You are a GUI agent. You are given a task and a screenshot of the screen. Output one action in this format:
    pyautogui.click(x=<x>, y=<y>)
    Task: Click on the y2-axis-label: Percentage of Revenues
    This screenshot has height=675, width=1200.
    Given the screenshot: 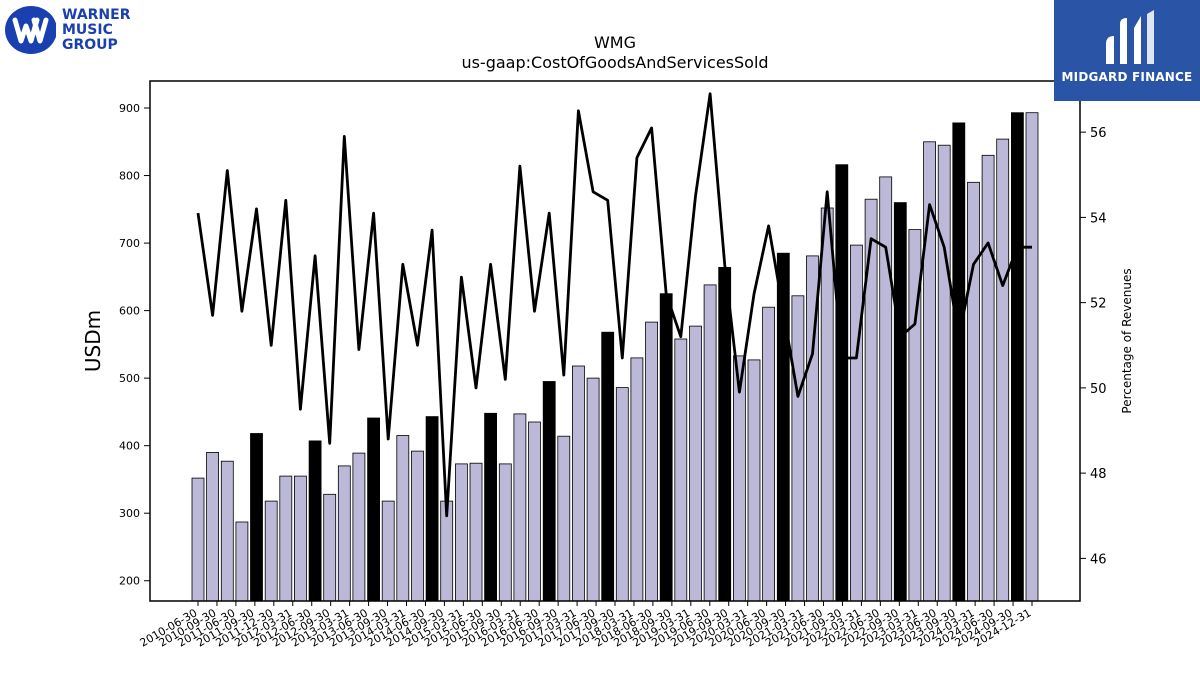 What is the action you would take?
    pyautogui.click(x=1127, y=340)
    